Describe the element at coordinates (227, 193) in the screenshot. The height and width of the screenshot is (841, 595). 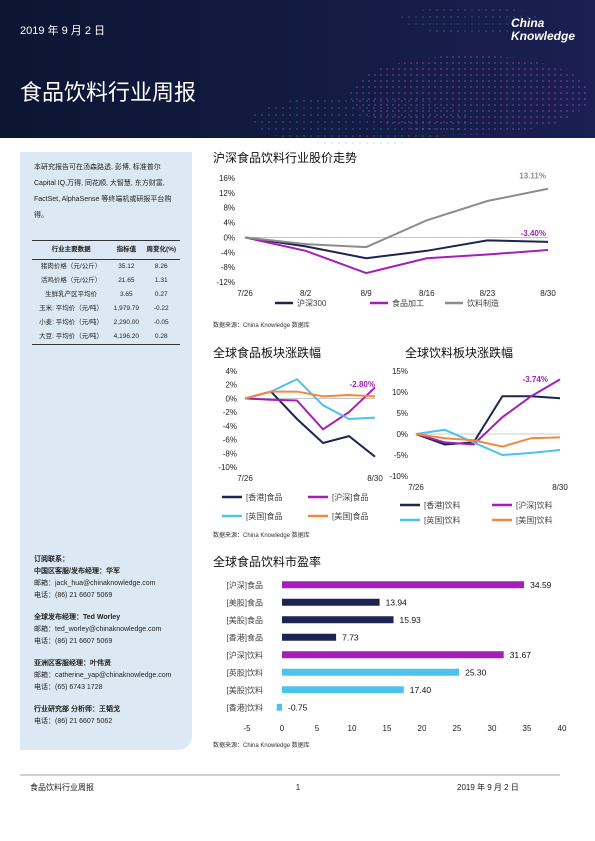
I see `y-tick-label: 12%` at that location.